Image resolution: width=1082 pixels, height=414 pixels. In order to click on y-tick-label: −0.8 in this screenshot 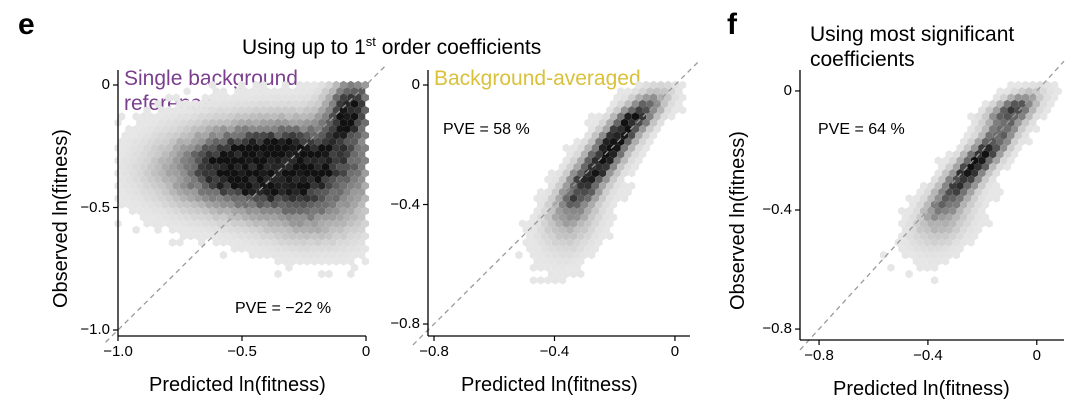, I will do `click(777, 329)`.